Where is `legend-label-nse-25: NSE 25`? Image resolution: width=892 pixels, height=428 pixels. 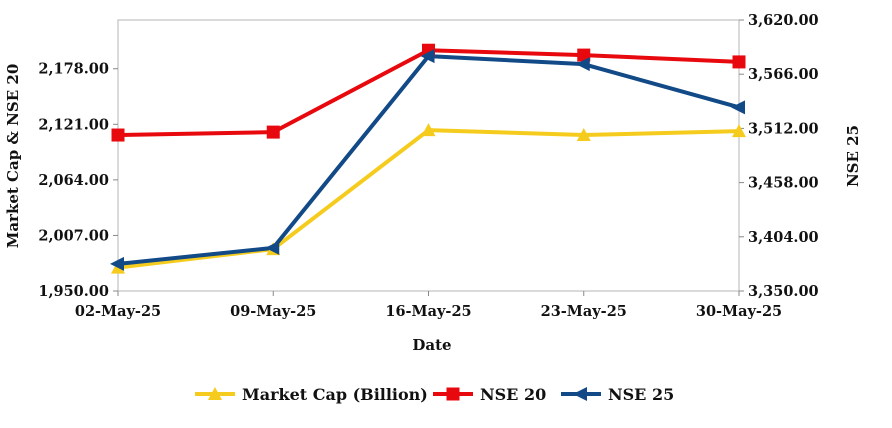
legend-label-nse-25: NSE 25 is located at coordinates (641, 394).